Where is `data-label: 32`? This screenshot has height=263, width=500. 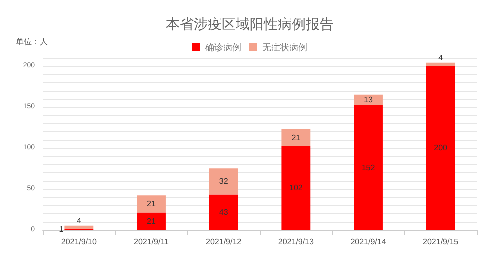 data-label: 32 is located at coordinates (224, 181).